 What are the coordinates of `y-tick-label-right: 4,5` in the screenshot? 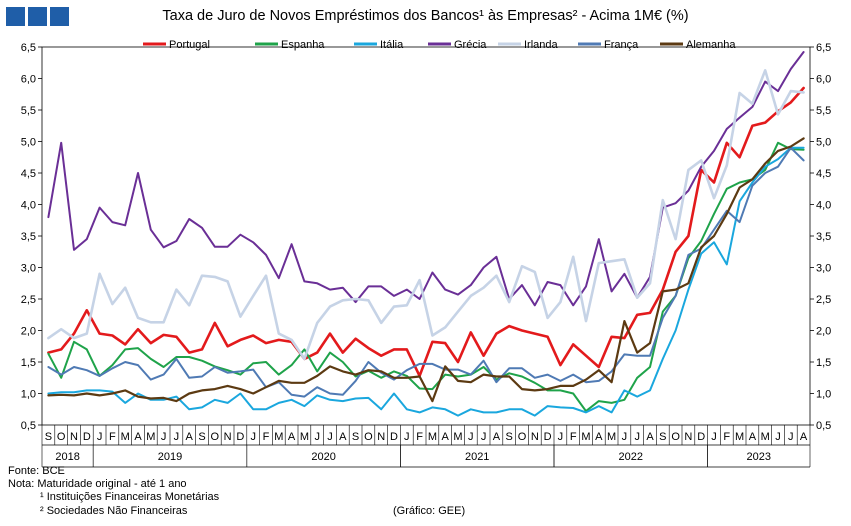 It's located at (823, 174).